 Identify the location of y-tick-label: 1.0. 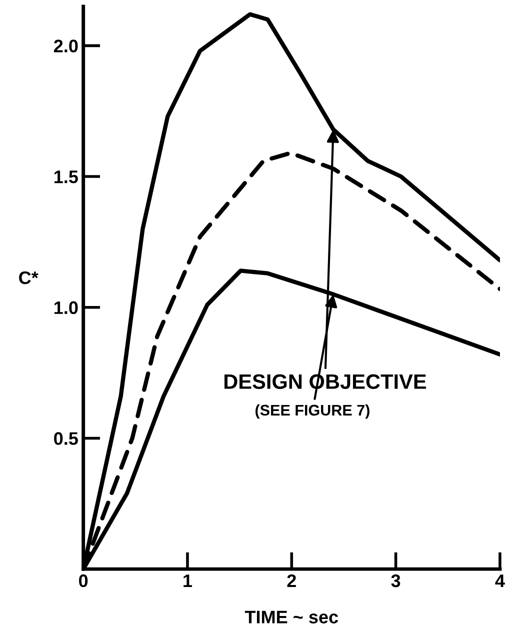
(66, 307).